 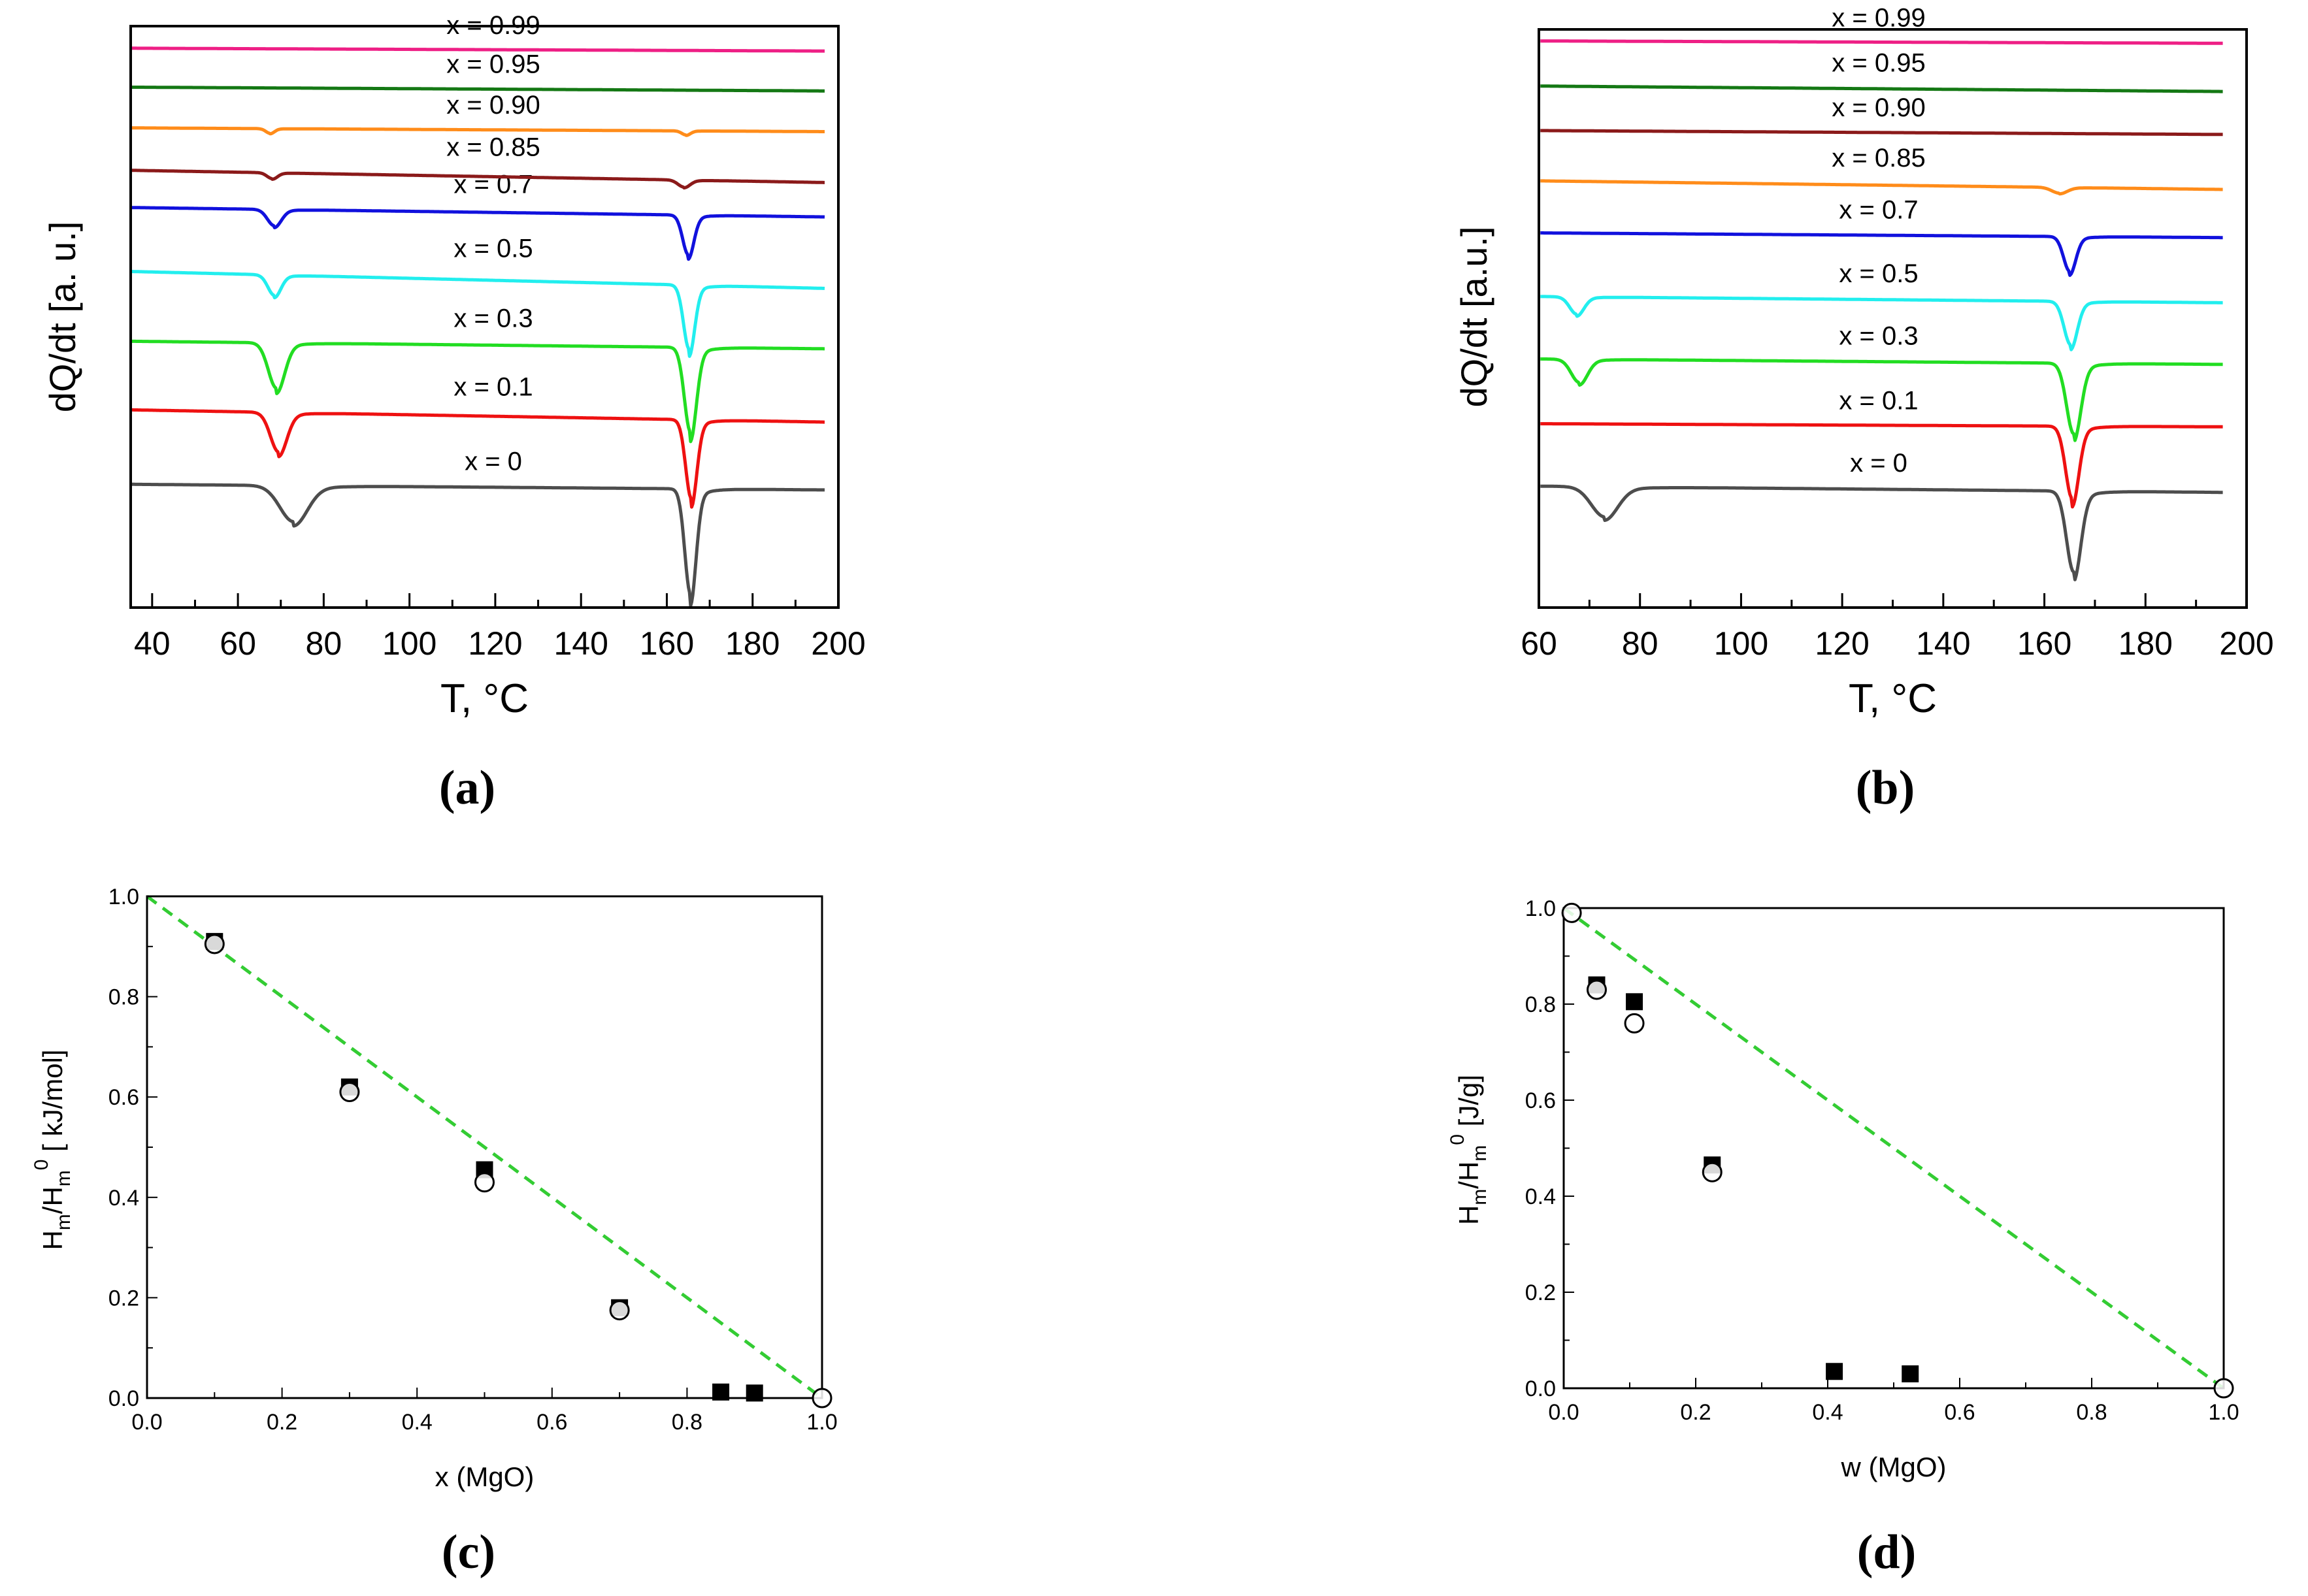 I want to click on x-tick-label: 60, so click(x=238, y=643).